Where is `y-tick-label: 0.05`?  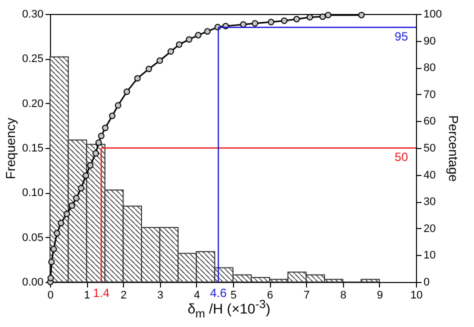 y-tick-label: 0.05 is located at coordinates (33, 238).